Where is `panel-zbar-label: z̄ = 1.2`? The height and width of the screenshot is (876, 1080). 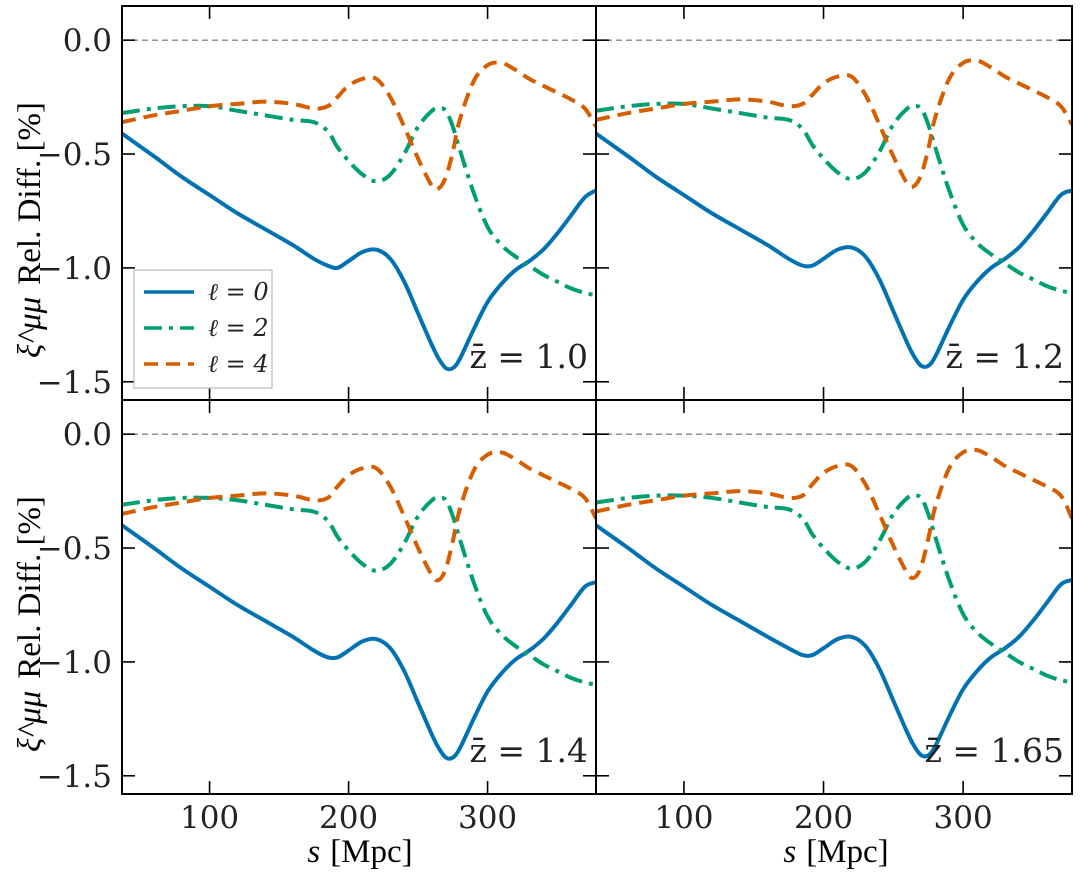 panel-zbar-label: z̄ = 1.2 is located at coordinates (1005, 356).